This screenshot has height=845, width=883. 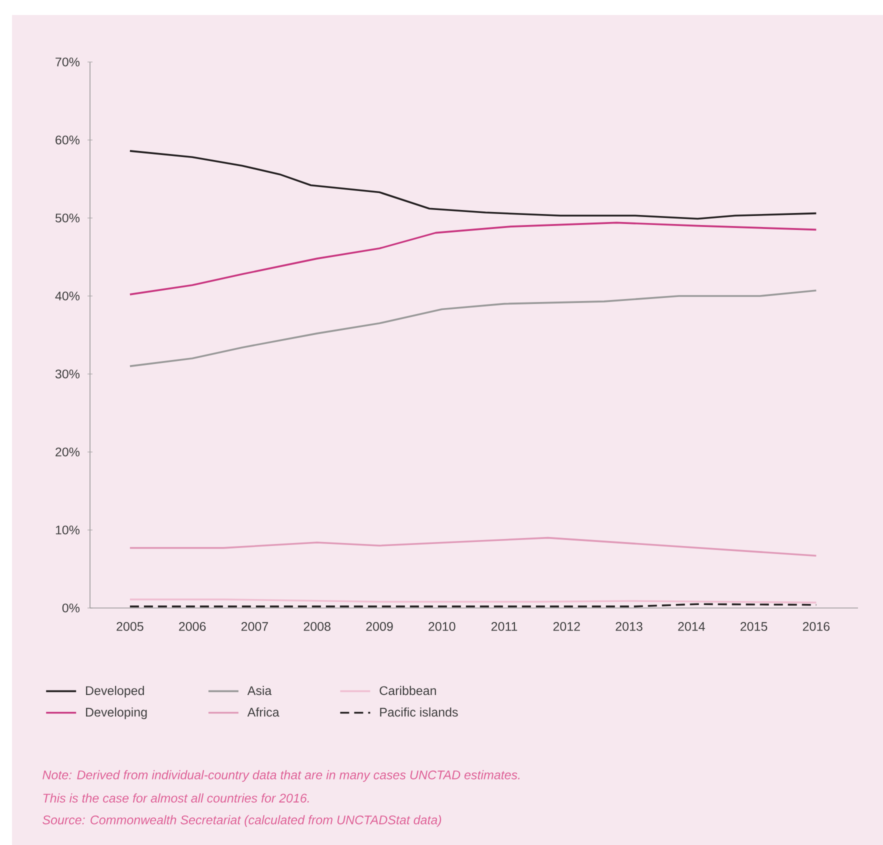 What do you see at coordinates (281, 776) in the screenshot?
I see `text: Note: Derived from individual-country data that are in many cases UNCTAD estimates.` at bounding box center [281, 776].